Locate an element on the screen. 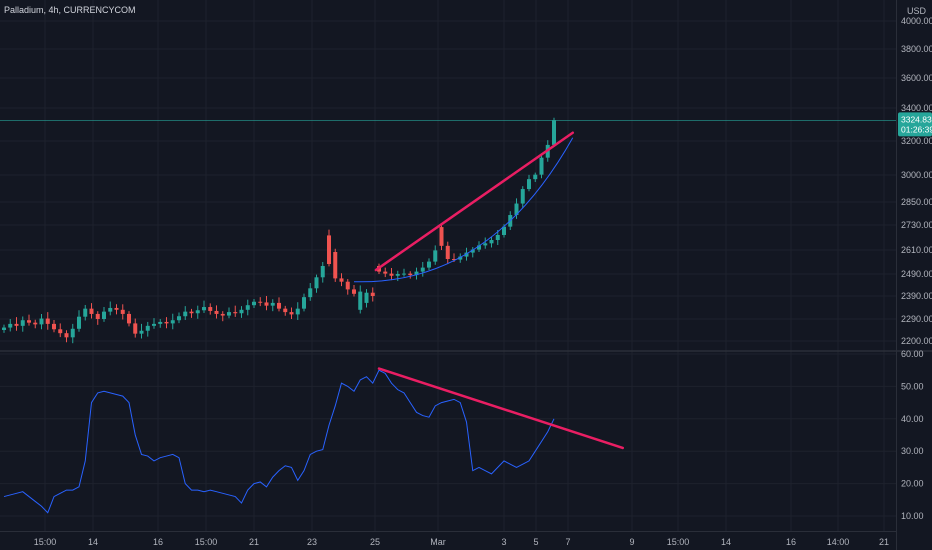 This screenshot has width=932, height=550. price-tick-label: 3800.00 is located at coordinates (916, 49).